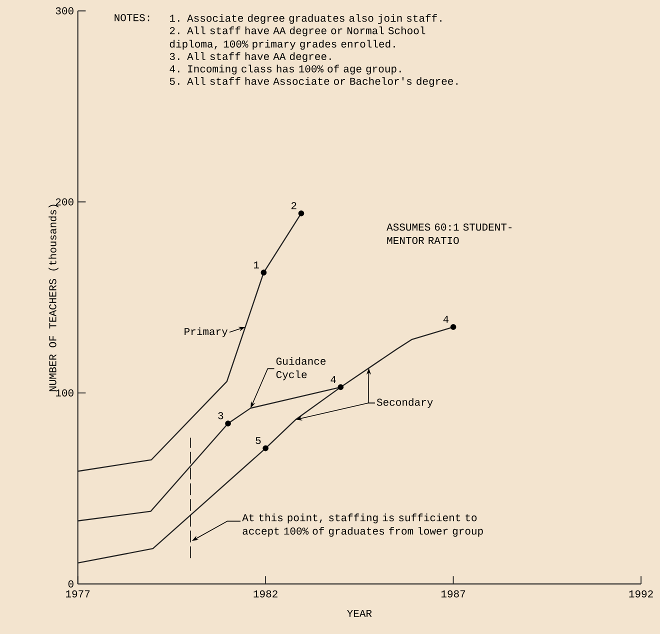 The width and height of the screenshot is (660, 634). What do you see at coordinates (453, 594) in the screenshot?
I see `x-tick-label: 1987` at bounding box center [453, 594].